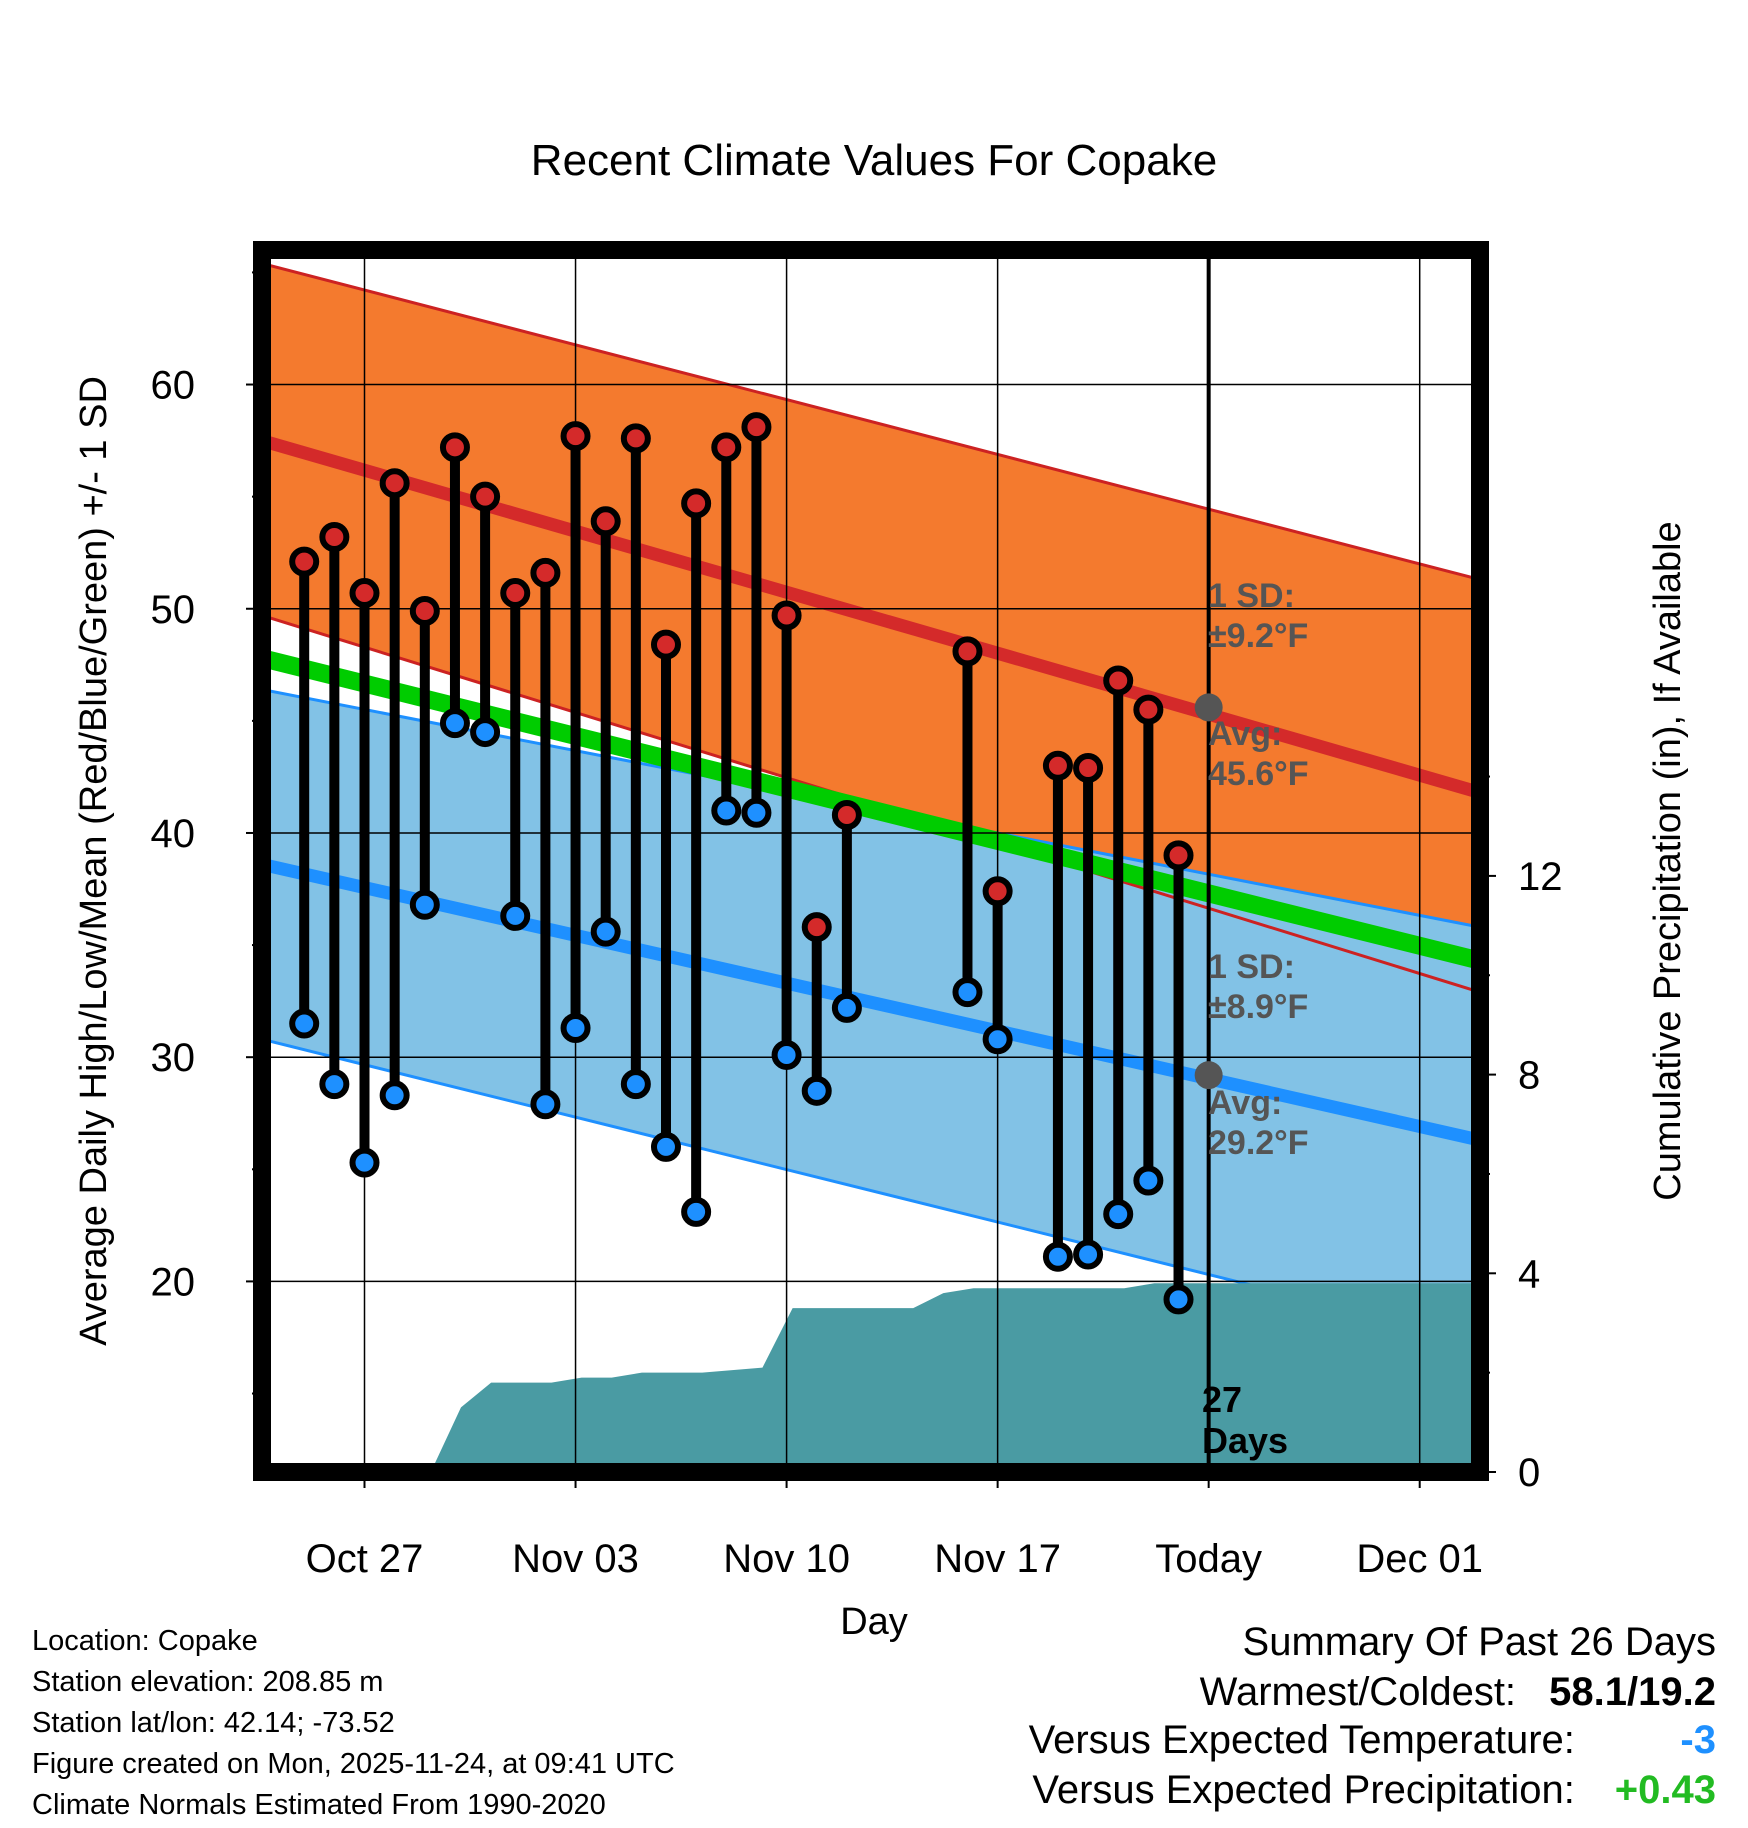 The image size is (1748, 1828). What do you see at coordinates (871, 809) in the screenshot?
I see `mean-avg-line` at bounding box center [871, 809].